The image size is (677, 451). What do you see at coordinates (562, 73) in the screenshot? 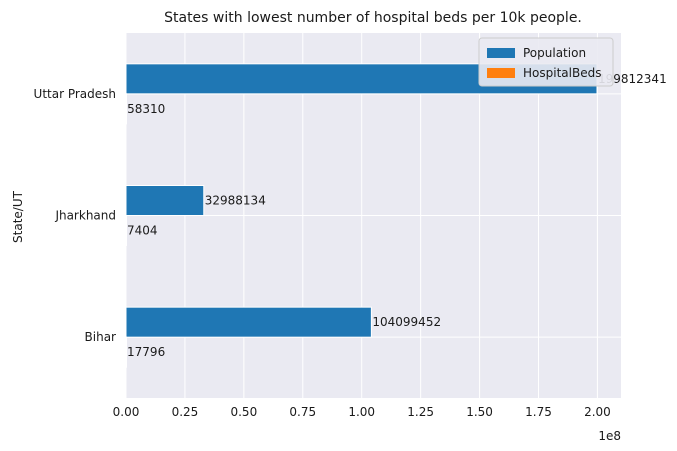
I see `legend-label: HospitalBeds` at bounding box center [562, 73].